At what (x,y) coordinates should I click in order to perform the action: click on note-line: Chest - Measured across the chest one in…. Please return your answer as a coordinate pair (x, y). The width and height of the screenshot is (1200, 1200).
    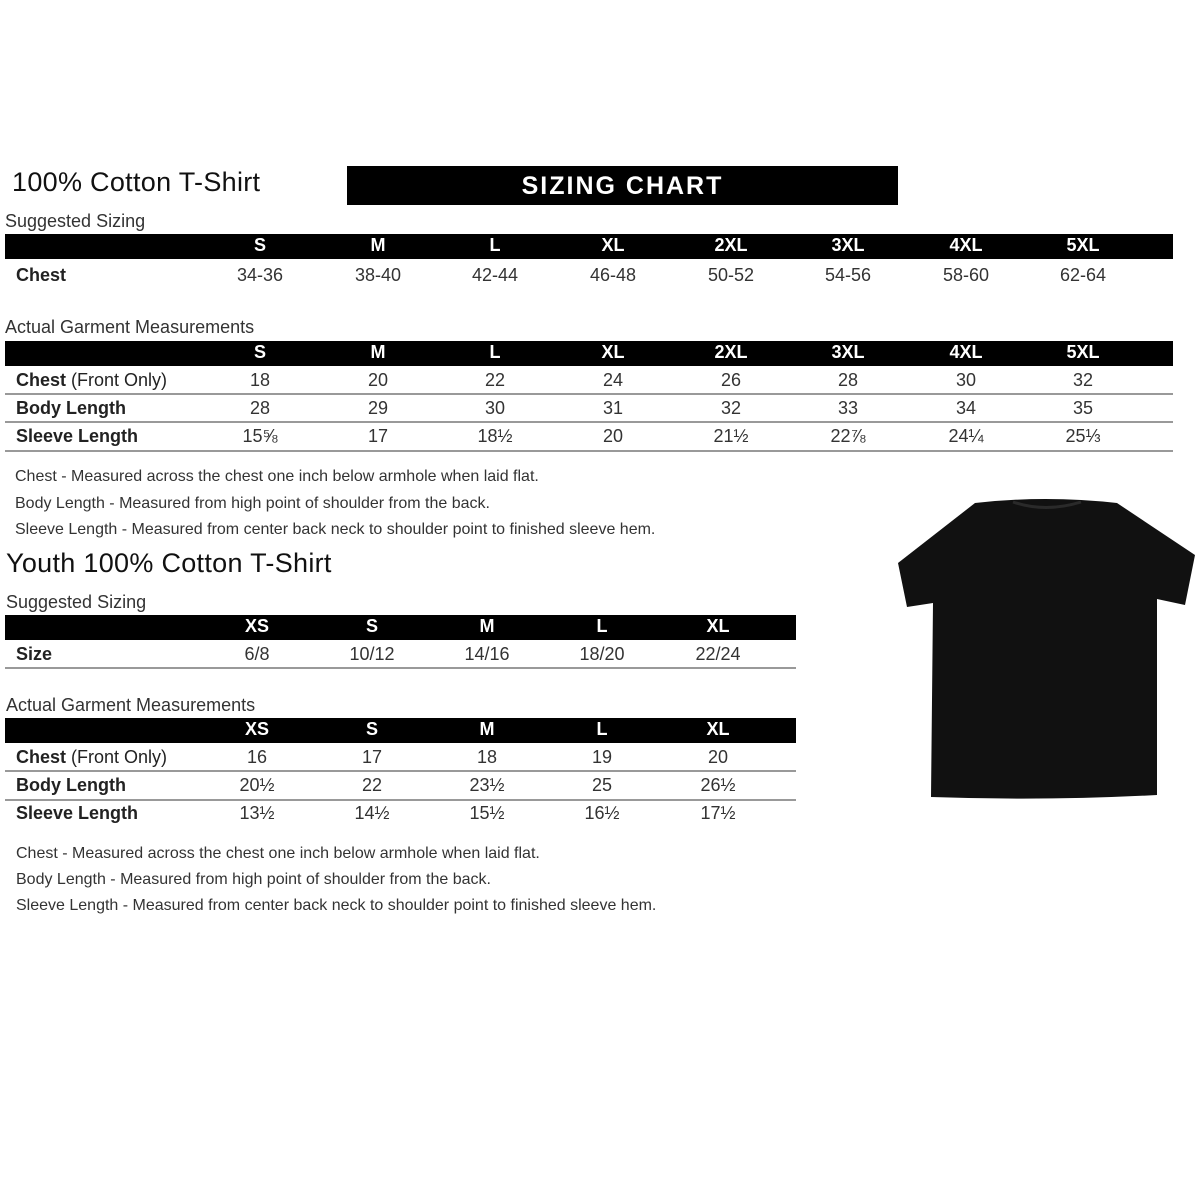
    Looking at the image, I should click on (278, 853).